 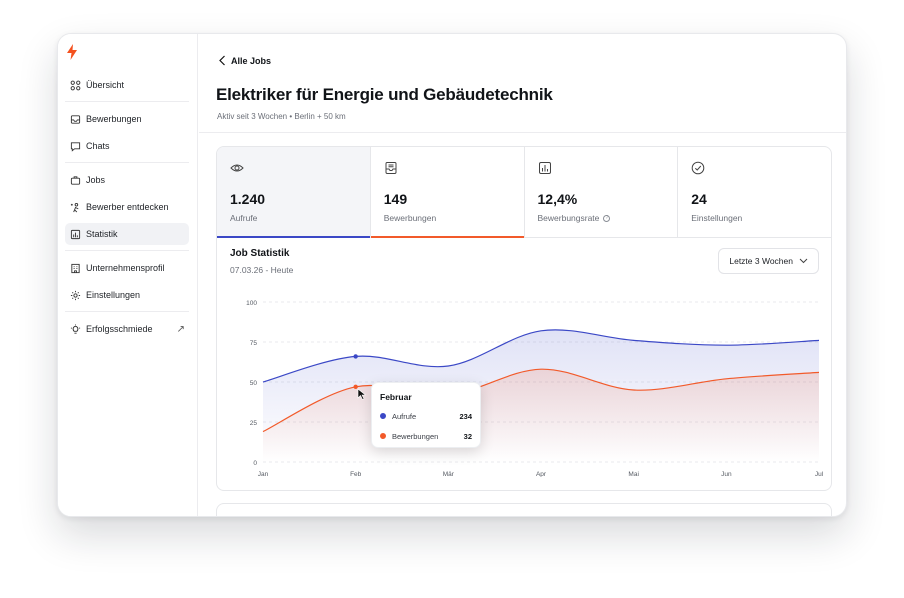 What do you see at coordinates (574, 218) in the screenshot?
I see `kpi-label: Bewerbungsrate?` at bounding box center [574, 218].